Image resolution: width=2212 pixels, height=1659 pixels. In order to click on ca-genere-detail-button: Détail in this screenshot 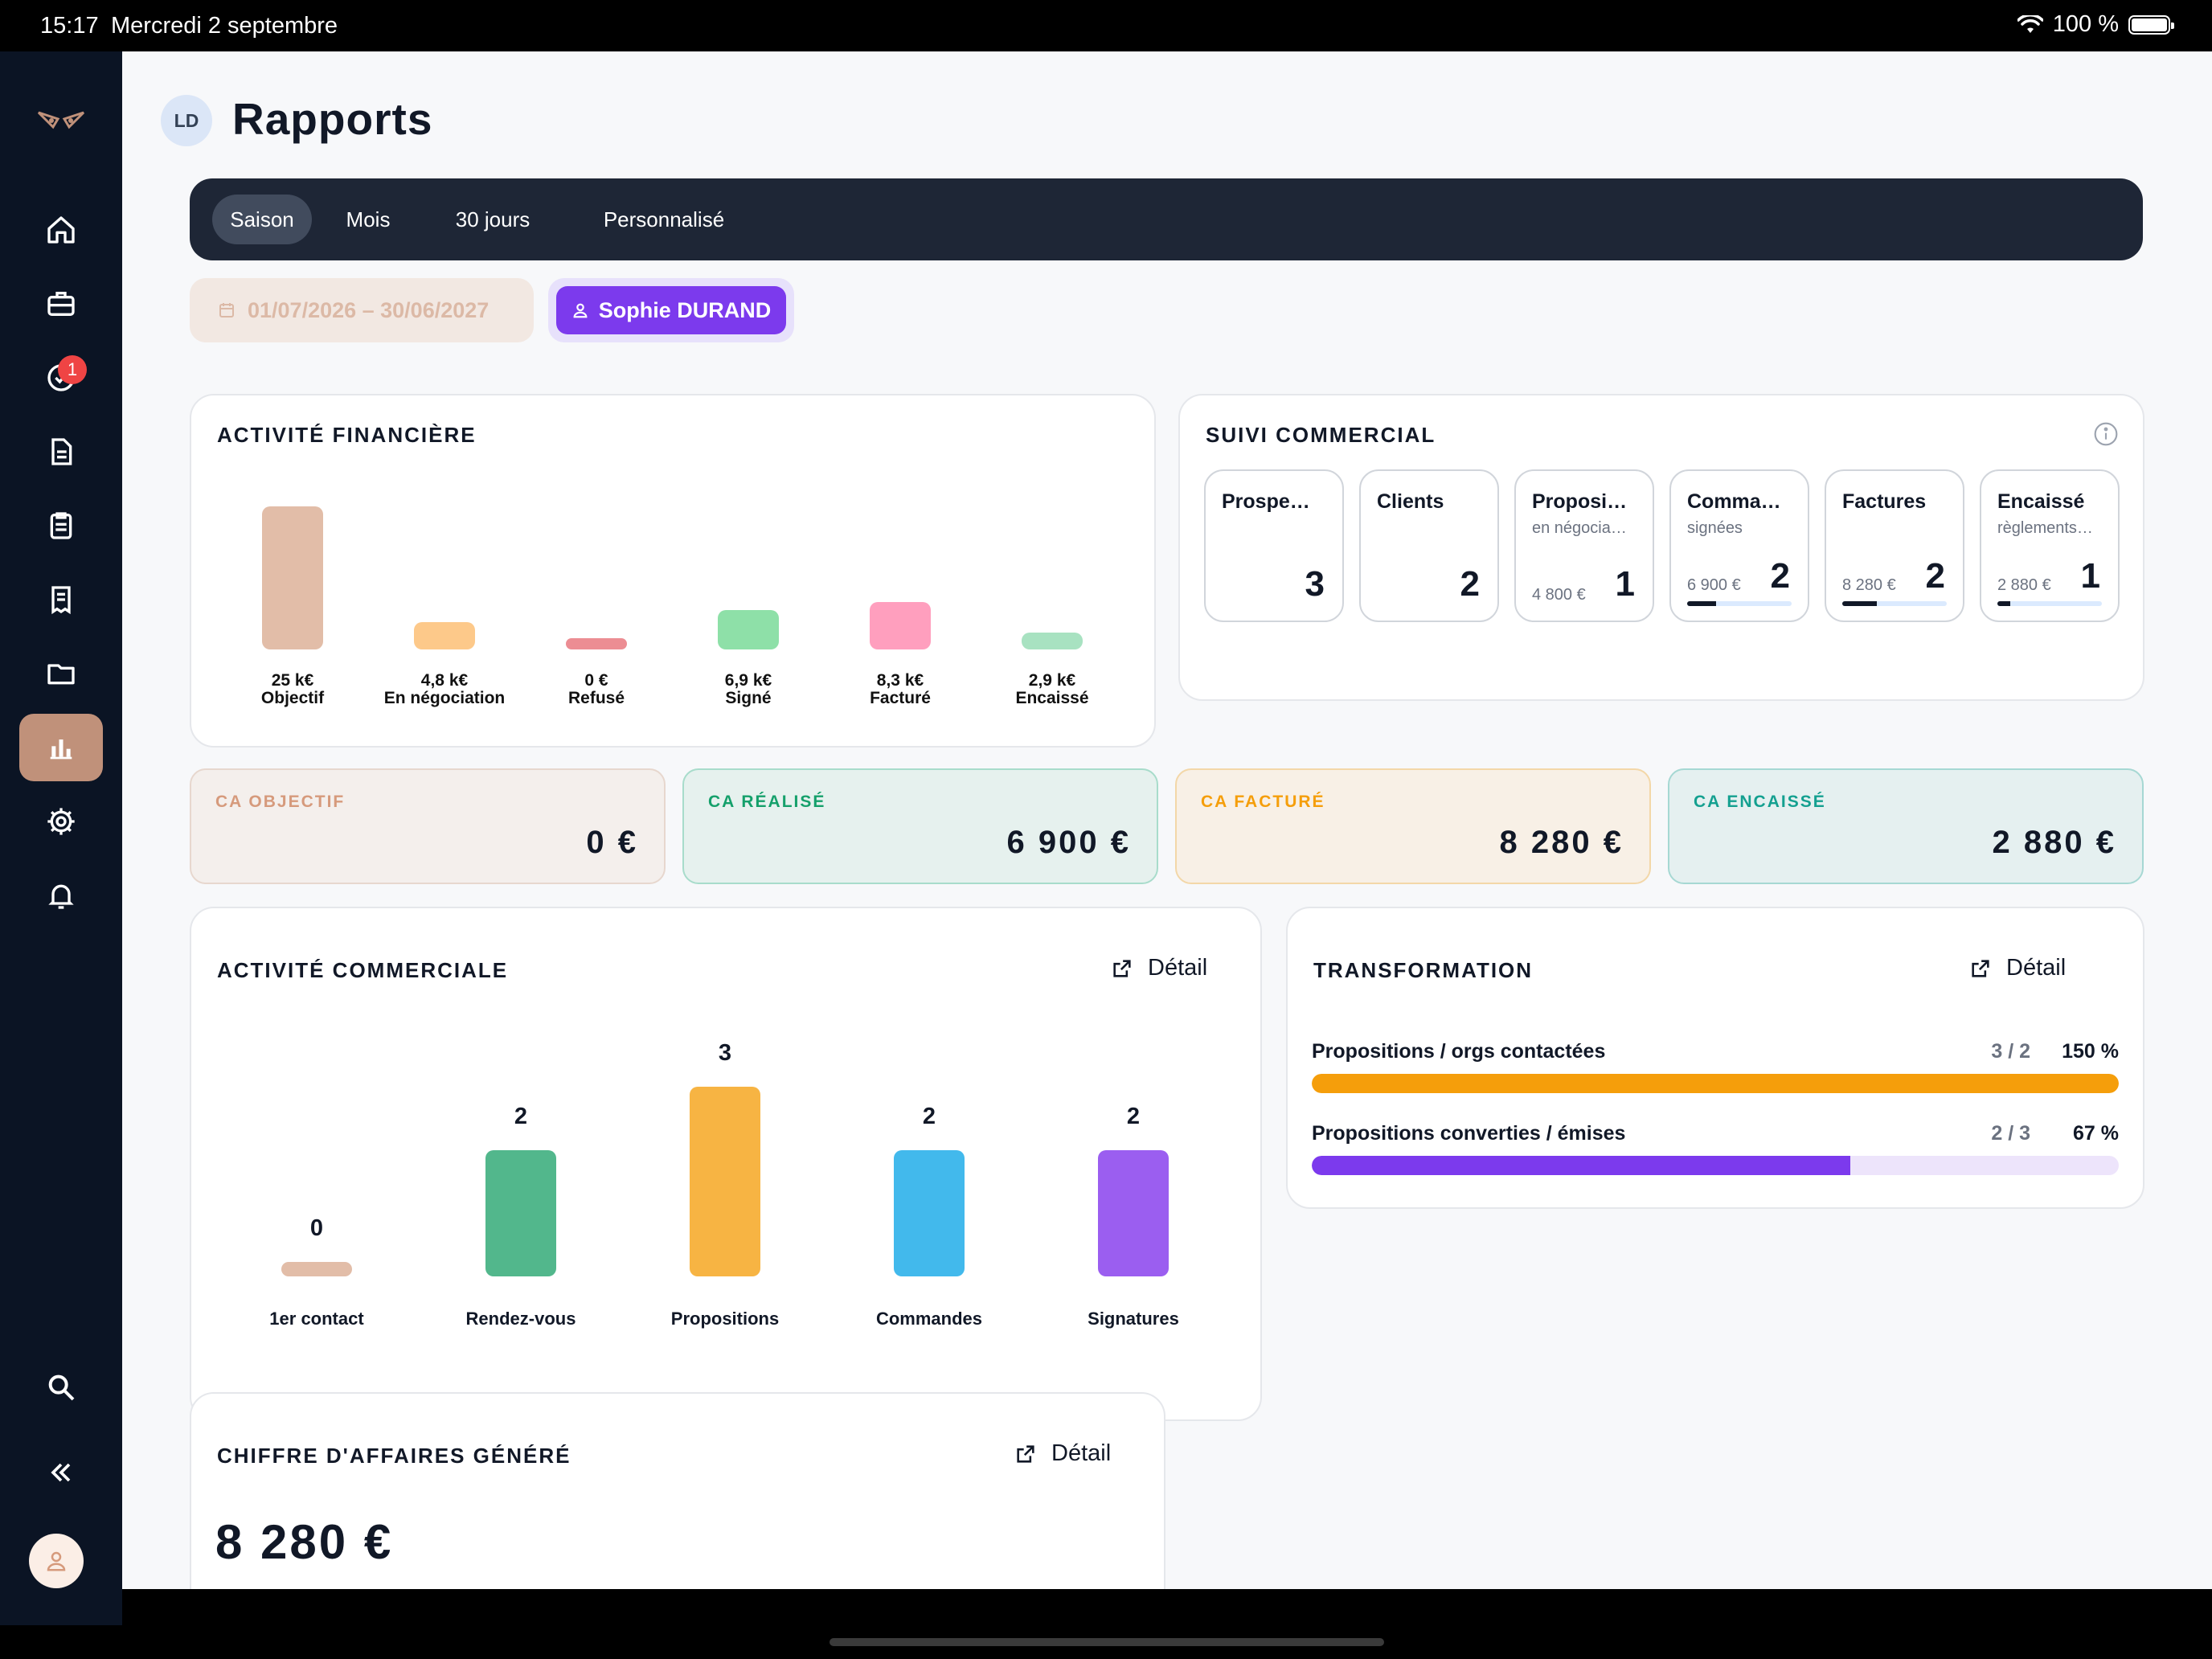, I will do `click(1062, 1453)`.